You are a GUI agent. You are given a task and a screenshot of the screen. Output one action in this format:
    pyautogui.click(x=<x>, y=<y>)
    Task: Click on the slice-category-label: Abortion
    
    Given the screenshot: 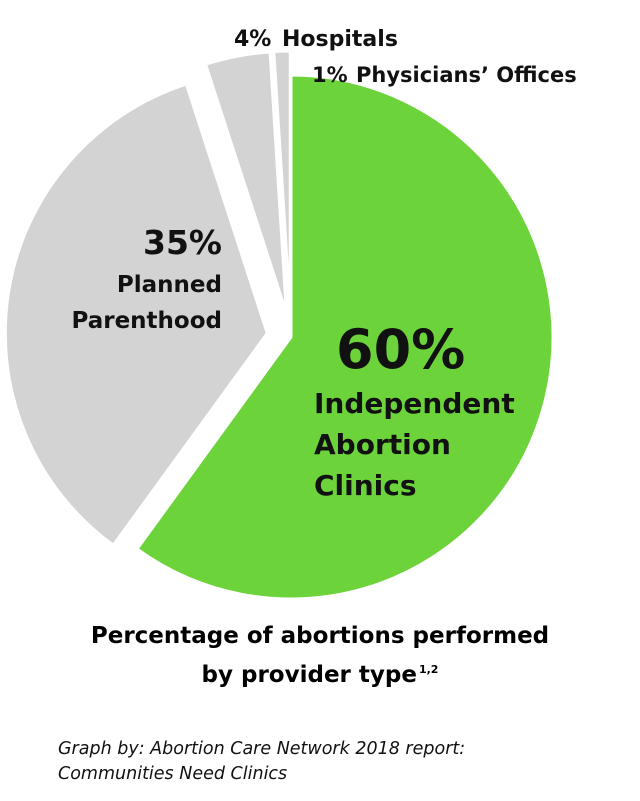 What is the action you would take?
    pyautogui.click(x=382, y=444)
    